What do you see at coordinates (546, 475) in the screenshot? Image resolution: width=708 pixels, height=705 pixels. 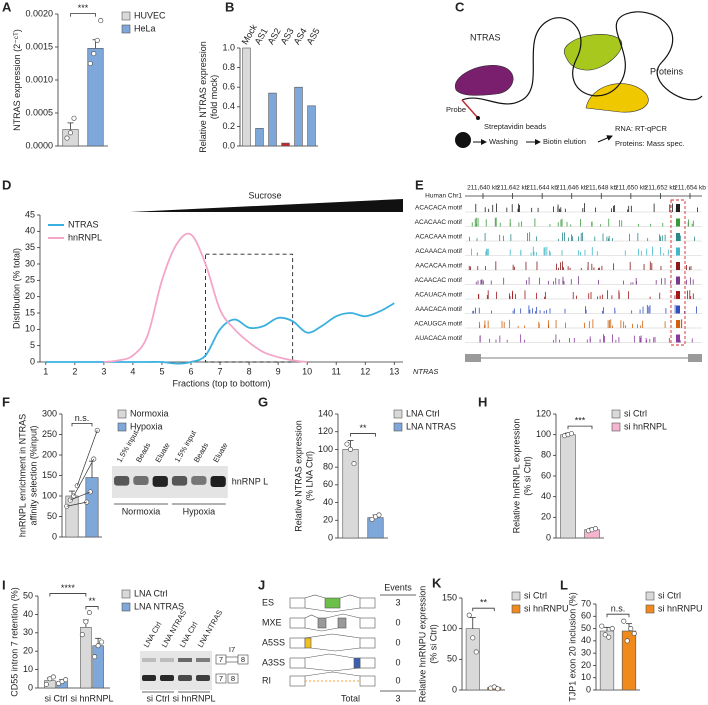 I see `y-tick-label: 60` at bounding box center [546, 475].